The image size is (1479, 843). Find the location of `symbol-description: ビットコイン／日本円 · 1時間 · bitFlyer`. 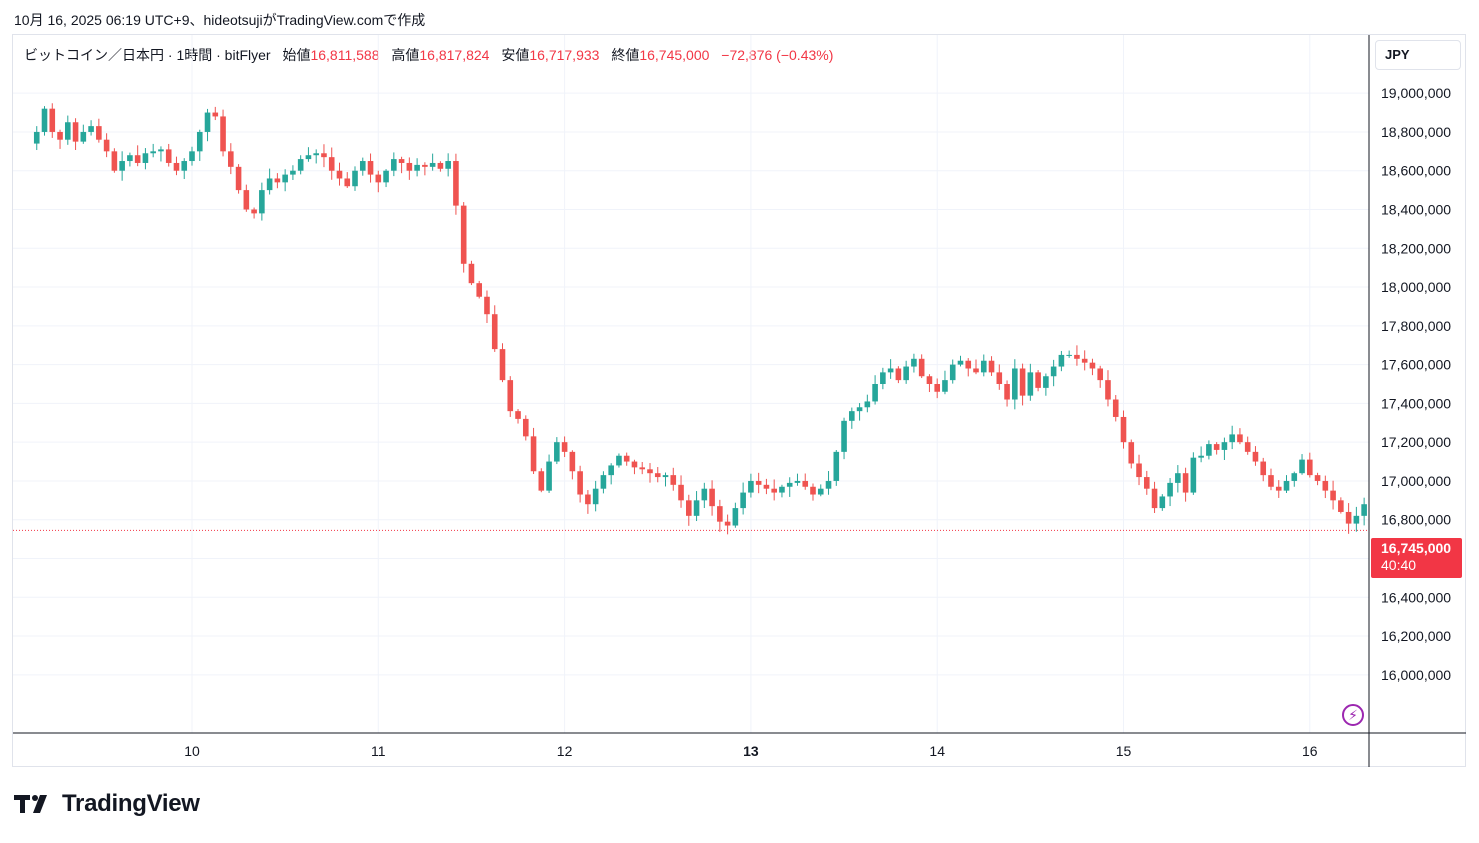

symbol-description: ビットコイン／日本円 · 1時間 · bitFlyer is located at coordinates (147, 55).